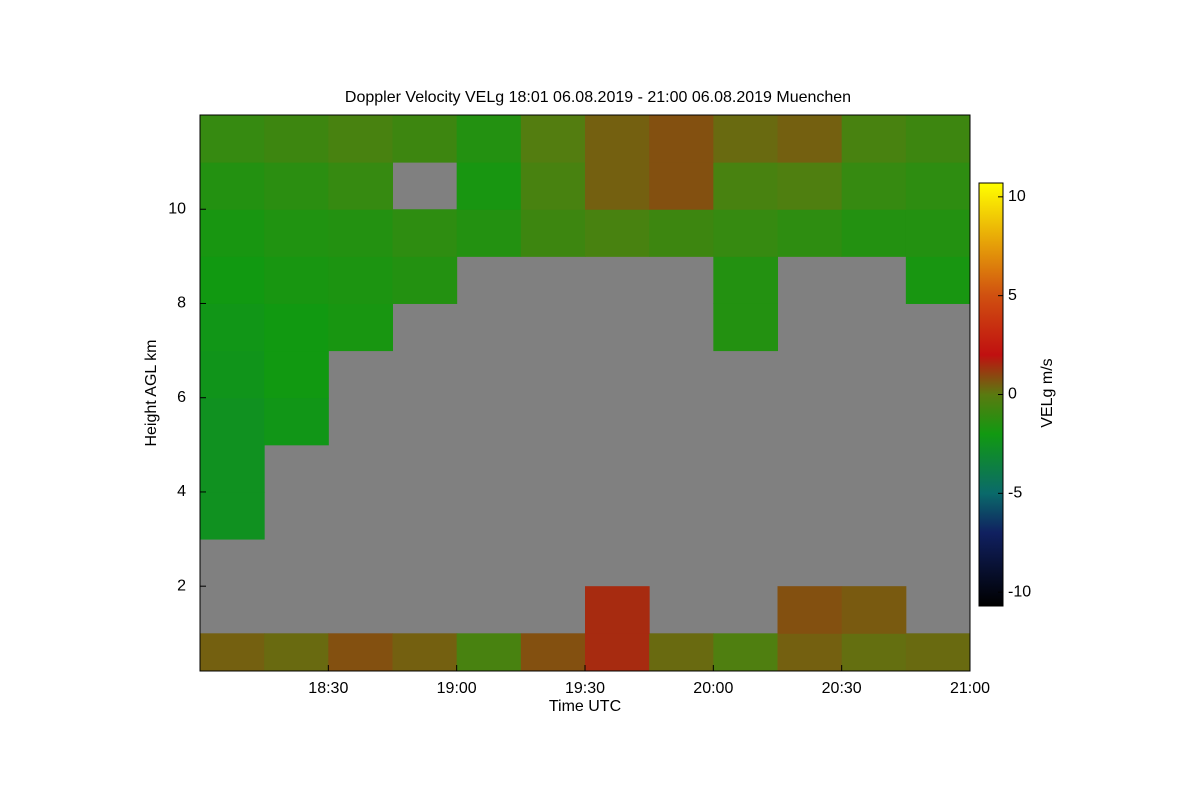 This screenshot has height=805, width=1200. I want to click on y-tick-label: 8, so click(181, 303).